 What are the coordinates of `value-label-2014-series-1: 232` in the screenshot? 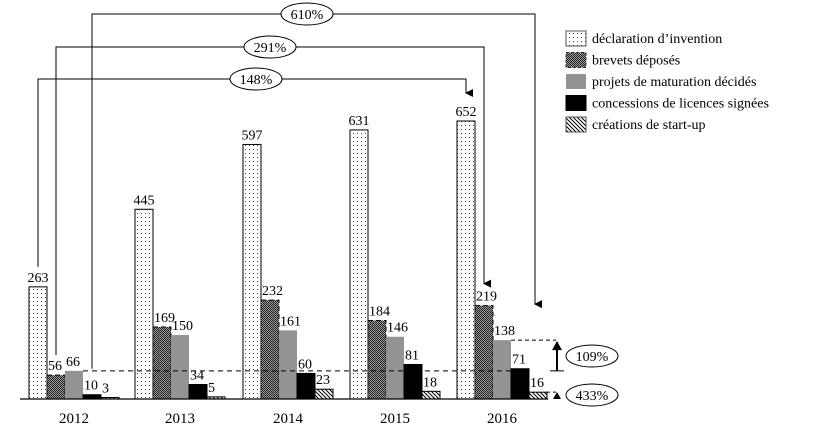 It's located at (272, 291).